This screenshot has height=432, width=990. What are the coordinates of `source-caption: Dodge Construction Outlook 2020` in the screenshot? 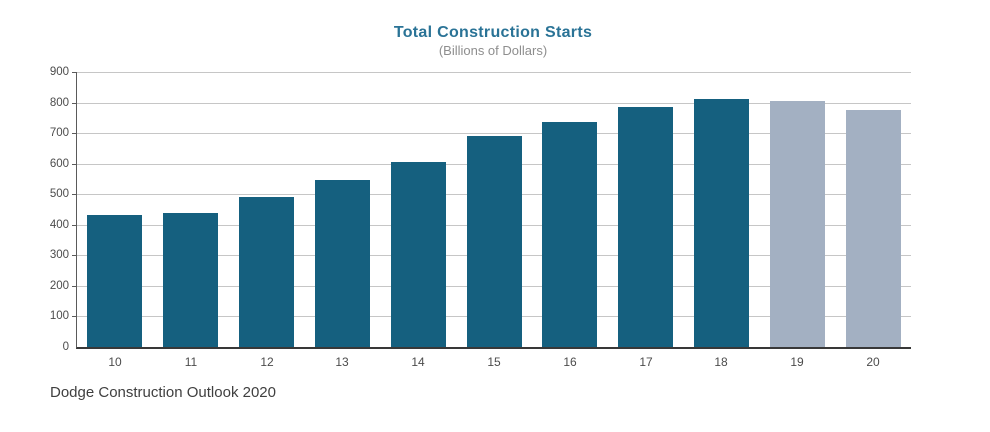 It's located at (163, 392).